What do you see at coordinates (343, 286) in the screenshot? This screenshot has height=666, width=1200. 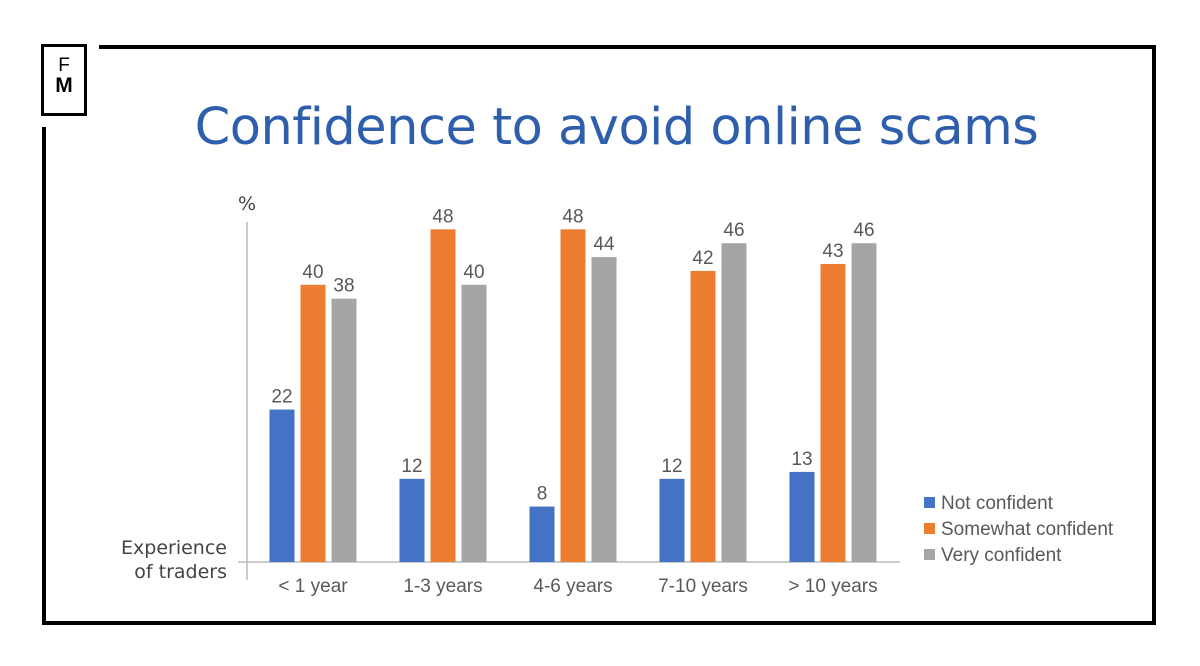 I see `data-label: 38` at bounding box center [343, 286].